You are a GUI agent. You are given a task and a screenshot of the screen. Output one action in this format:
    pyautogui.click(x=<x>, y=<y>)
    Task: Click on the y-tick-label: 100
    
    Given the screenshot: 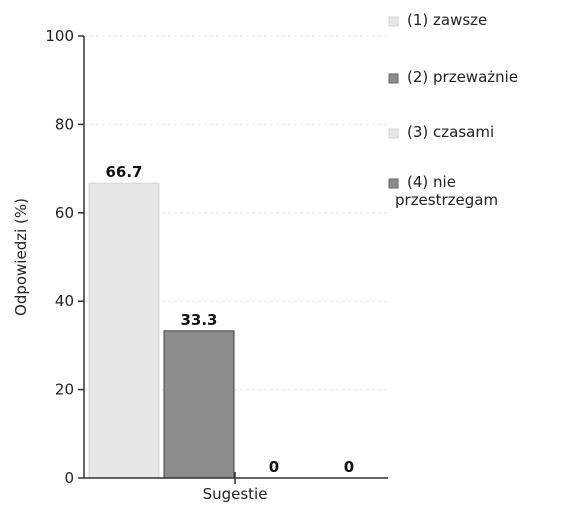 What is the action you would take?
    pyautogui.click(x=59, y=36)
    